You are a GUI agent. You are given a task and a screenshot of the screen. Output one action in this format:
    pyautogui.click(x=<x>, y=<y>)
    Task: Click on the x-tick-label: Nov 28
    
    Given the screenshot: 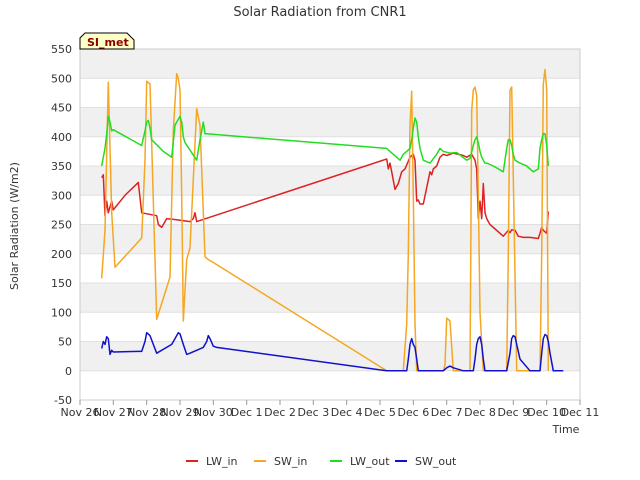 What is the action you would take?
    pyautogui.click(x=146, y=412)
    